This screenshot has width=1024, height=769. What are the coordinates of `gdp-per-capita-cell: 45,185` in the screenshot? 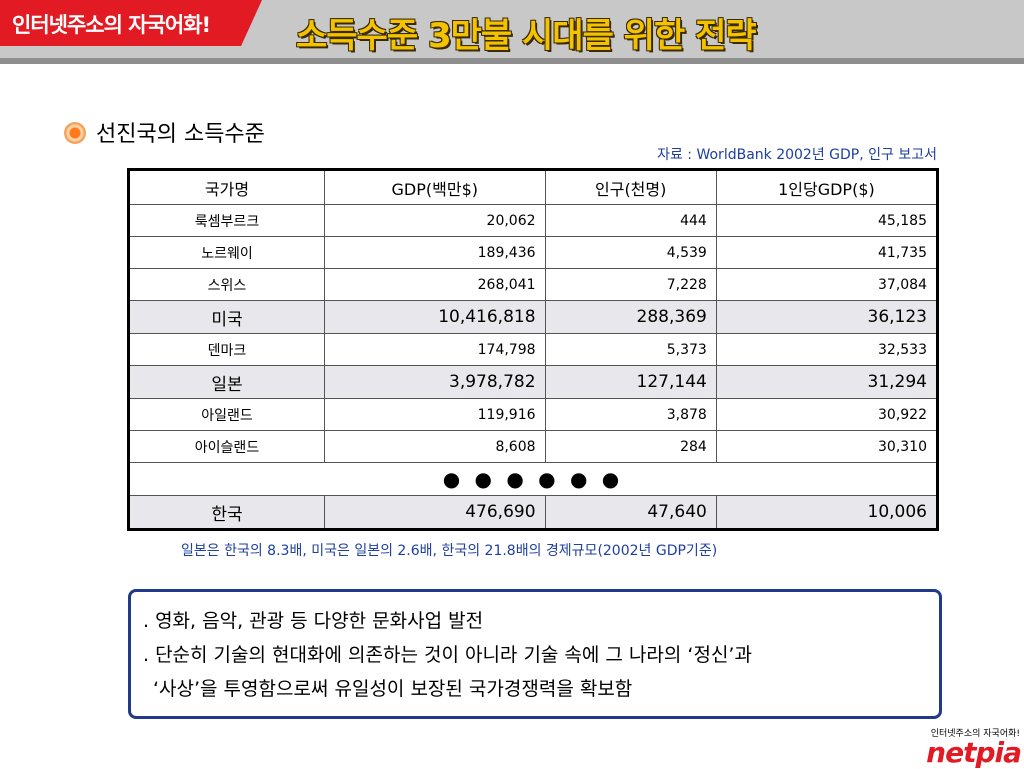 It's located at (827, 220).